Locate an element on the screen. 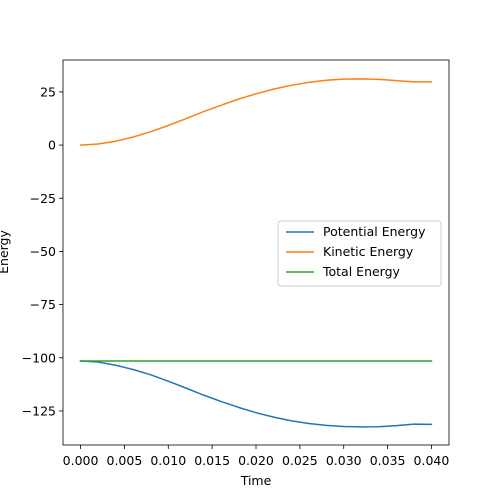  y-tick-label: −125 is located at coordinates (39, 410).